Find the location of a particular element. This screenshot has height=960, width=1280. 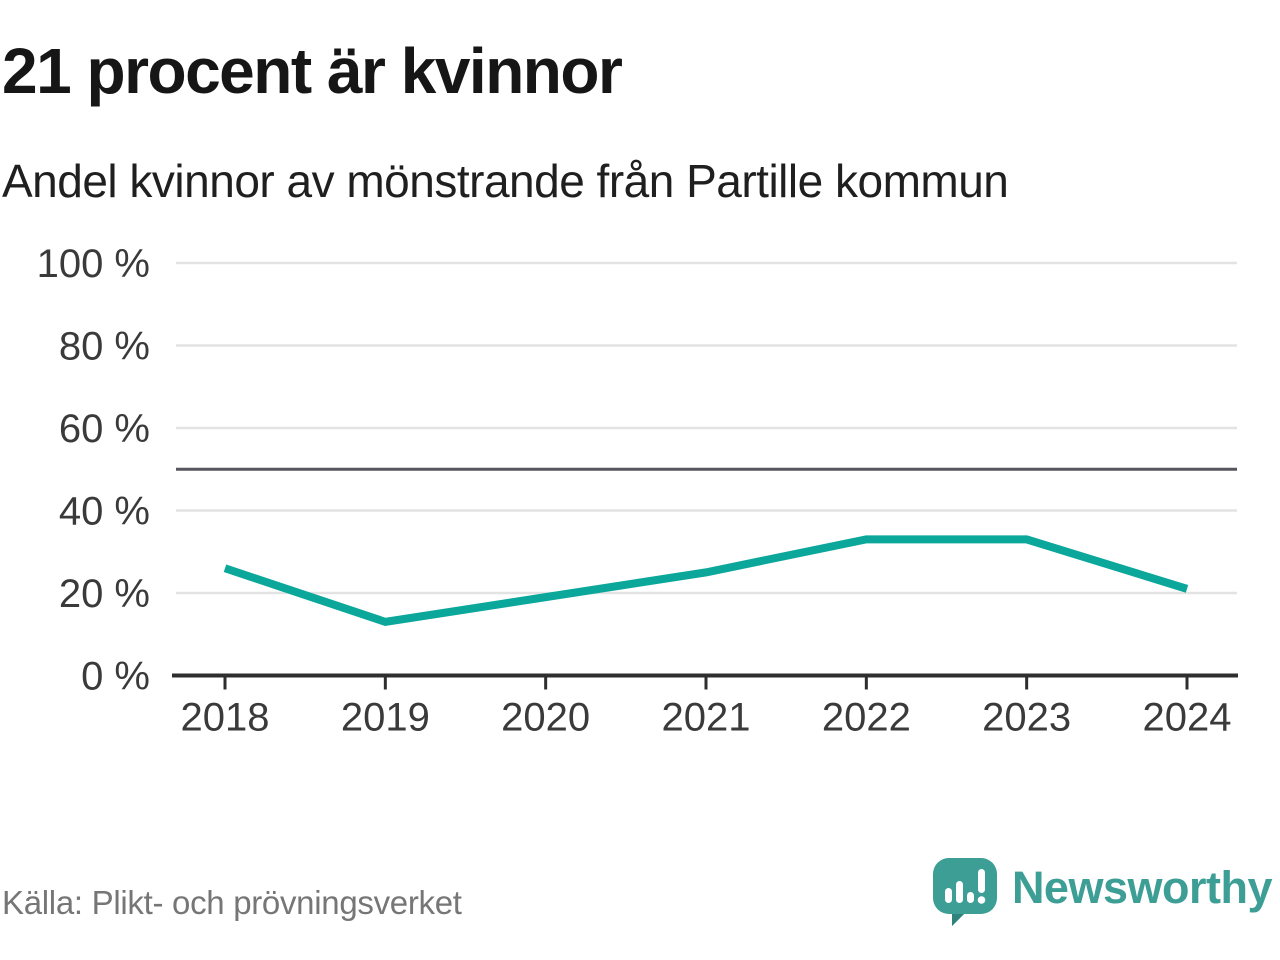

x-tick-label-2020: 2020 is located at coordinates (545, 718).